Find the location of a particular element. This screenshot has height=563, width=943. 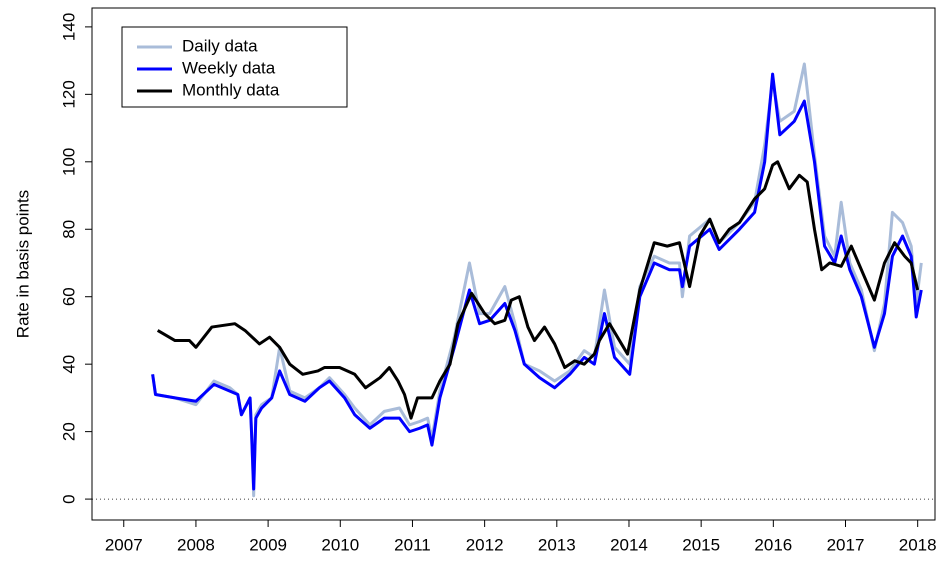

legend-box is located at coordinates (234, 67).